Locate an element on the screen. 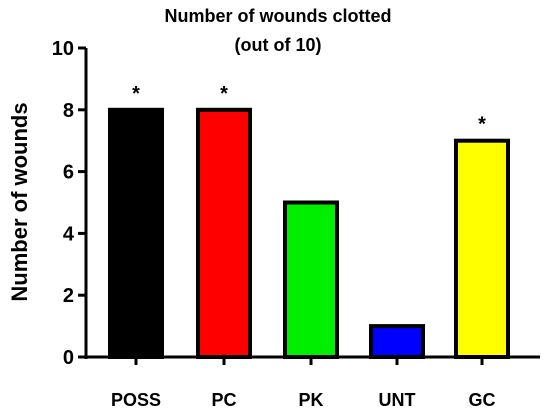  y-tick-label-0: 0 is located at coordinates (68, 358).